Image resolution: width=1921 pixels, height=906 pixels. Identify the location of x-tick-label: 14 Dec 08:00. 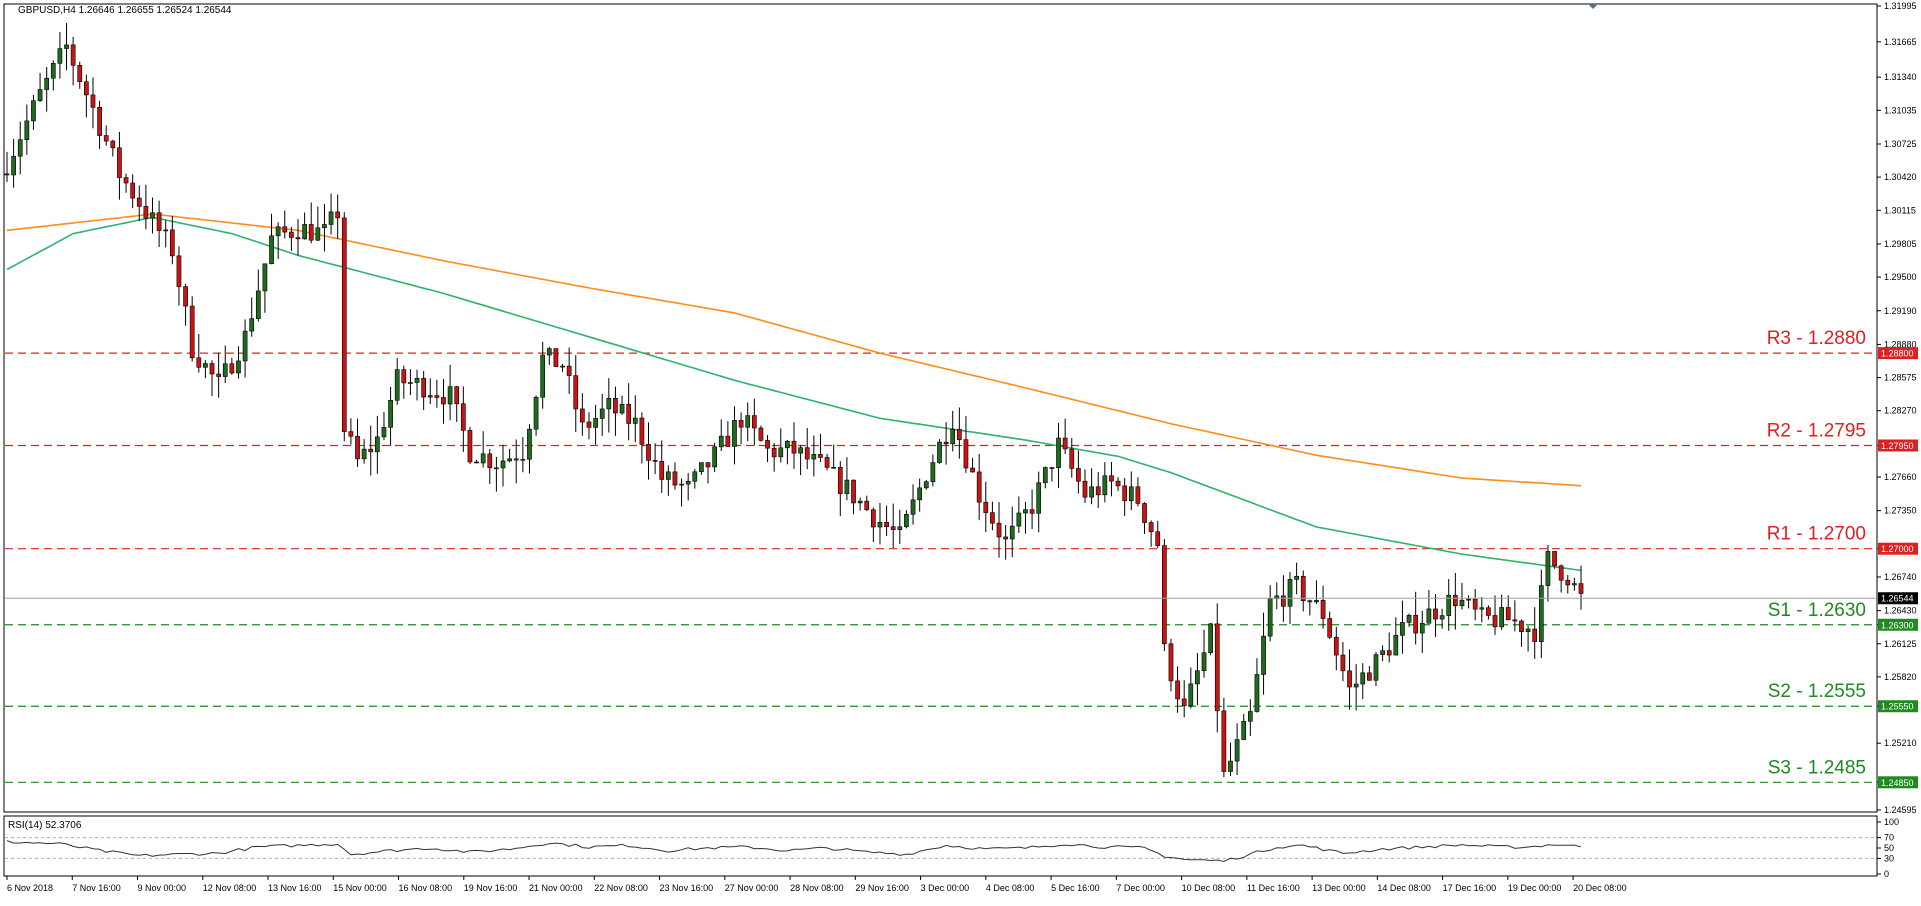
(1404, 888).